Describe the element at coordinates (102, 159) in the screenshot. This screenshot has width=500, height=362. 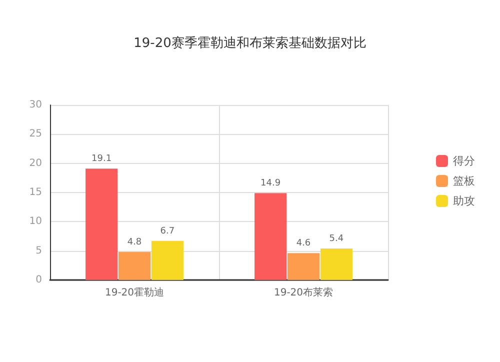
I see `data-label: 19.1` at that location.